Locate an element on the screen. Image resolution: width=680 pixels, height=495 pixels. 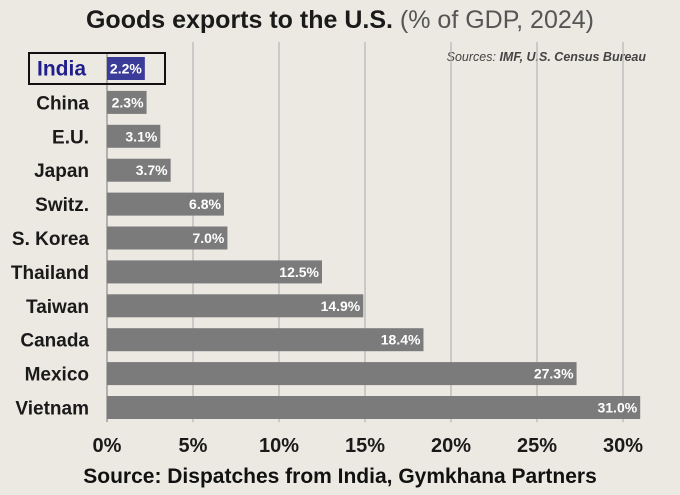
category-label: India is located at coordinates (61, 69).